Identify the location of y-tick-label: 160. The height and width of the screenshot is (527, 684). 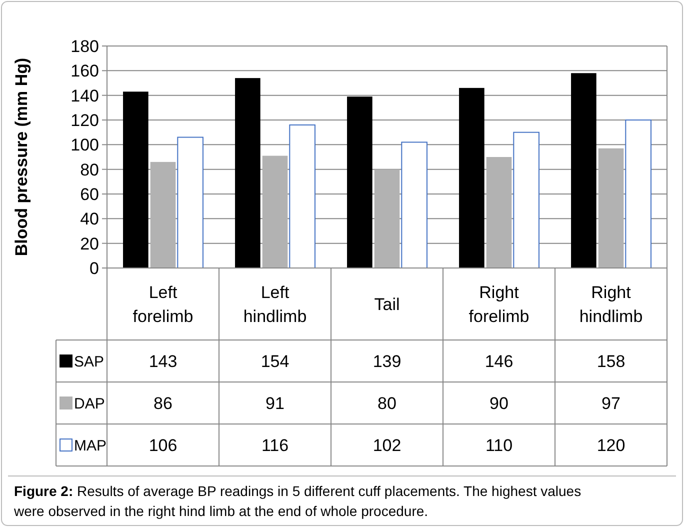
(84, 71).